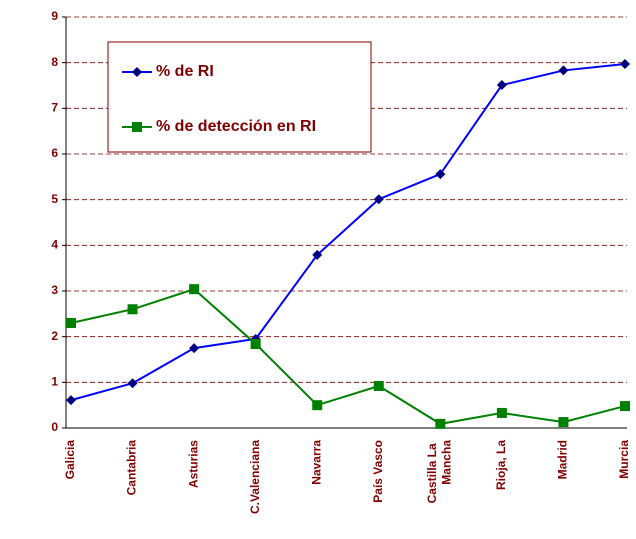 The width and height of the screenshot is (636, 539). Describe the element at coordinates (316, 462) in the screenshot. I see `x-tick-label: Navarra` at that location.